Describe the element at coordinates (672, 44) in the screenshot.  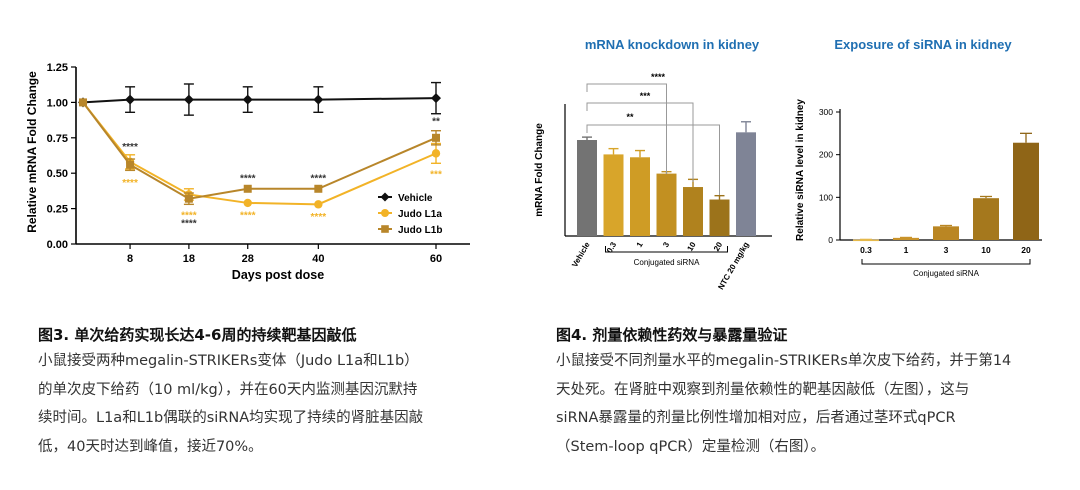
I see `chart-title: mRNA knockdown in kidney` at that location.